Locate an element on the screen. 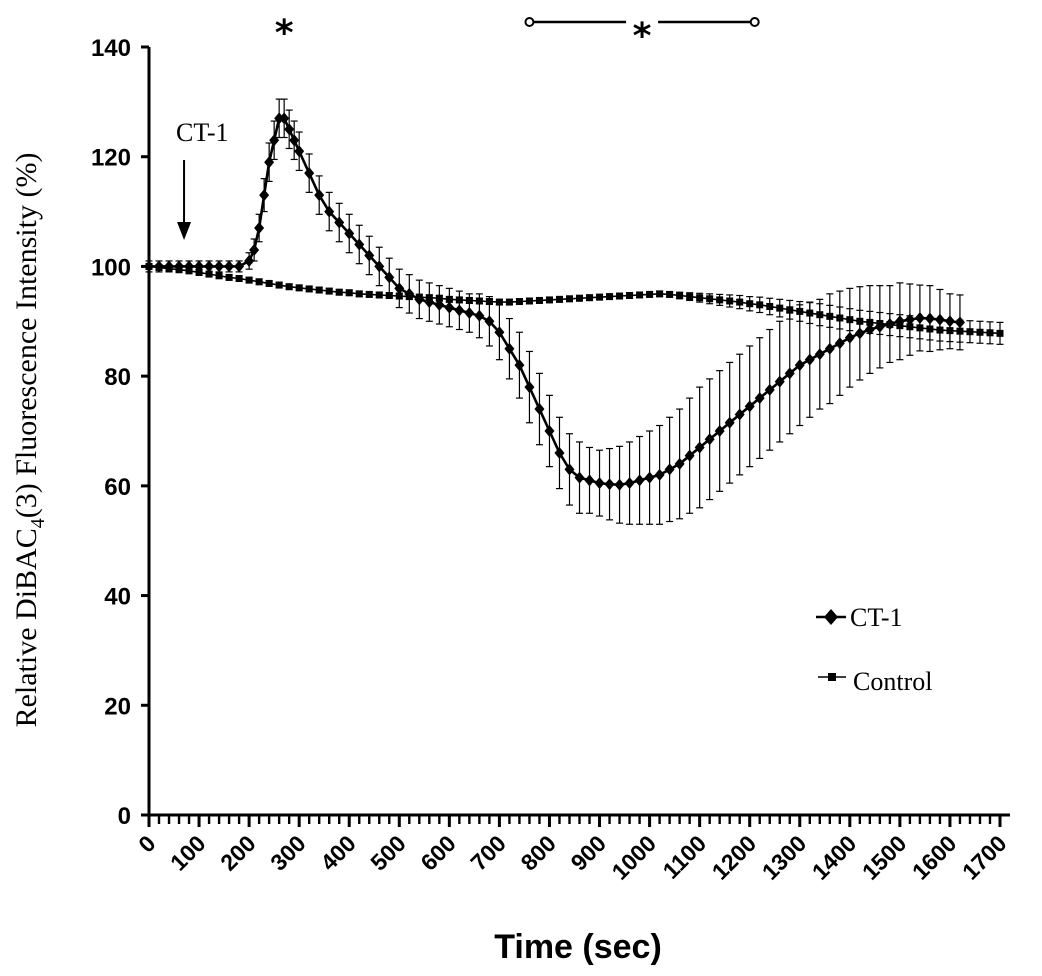  stimulus-arrow-icon is located at coordinates (184, 200).